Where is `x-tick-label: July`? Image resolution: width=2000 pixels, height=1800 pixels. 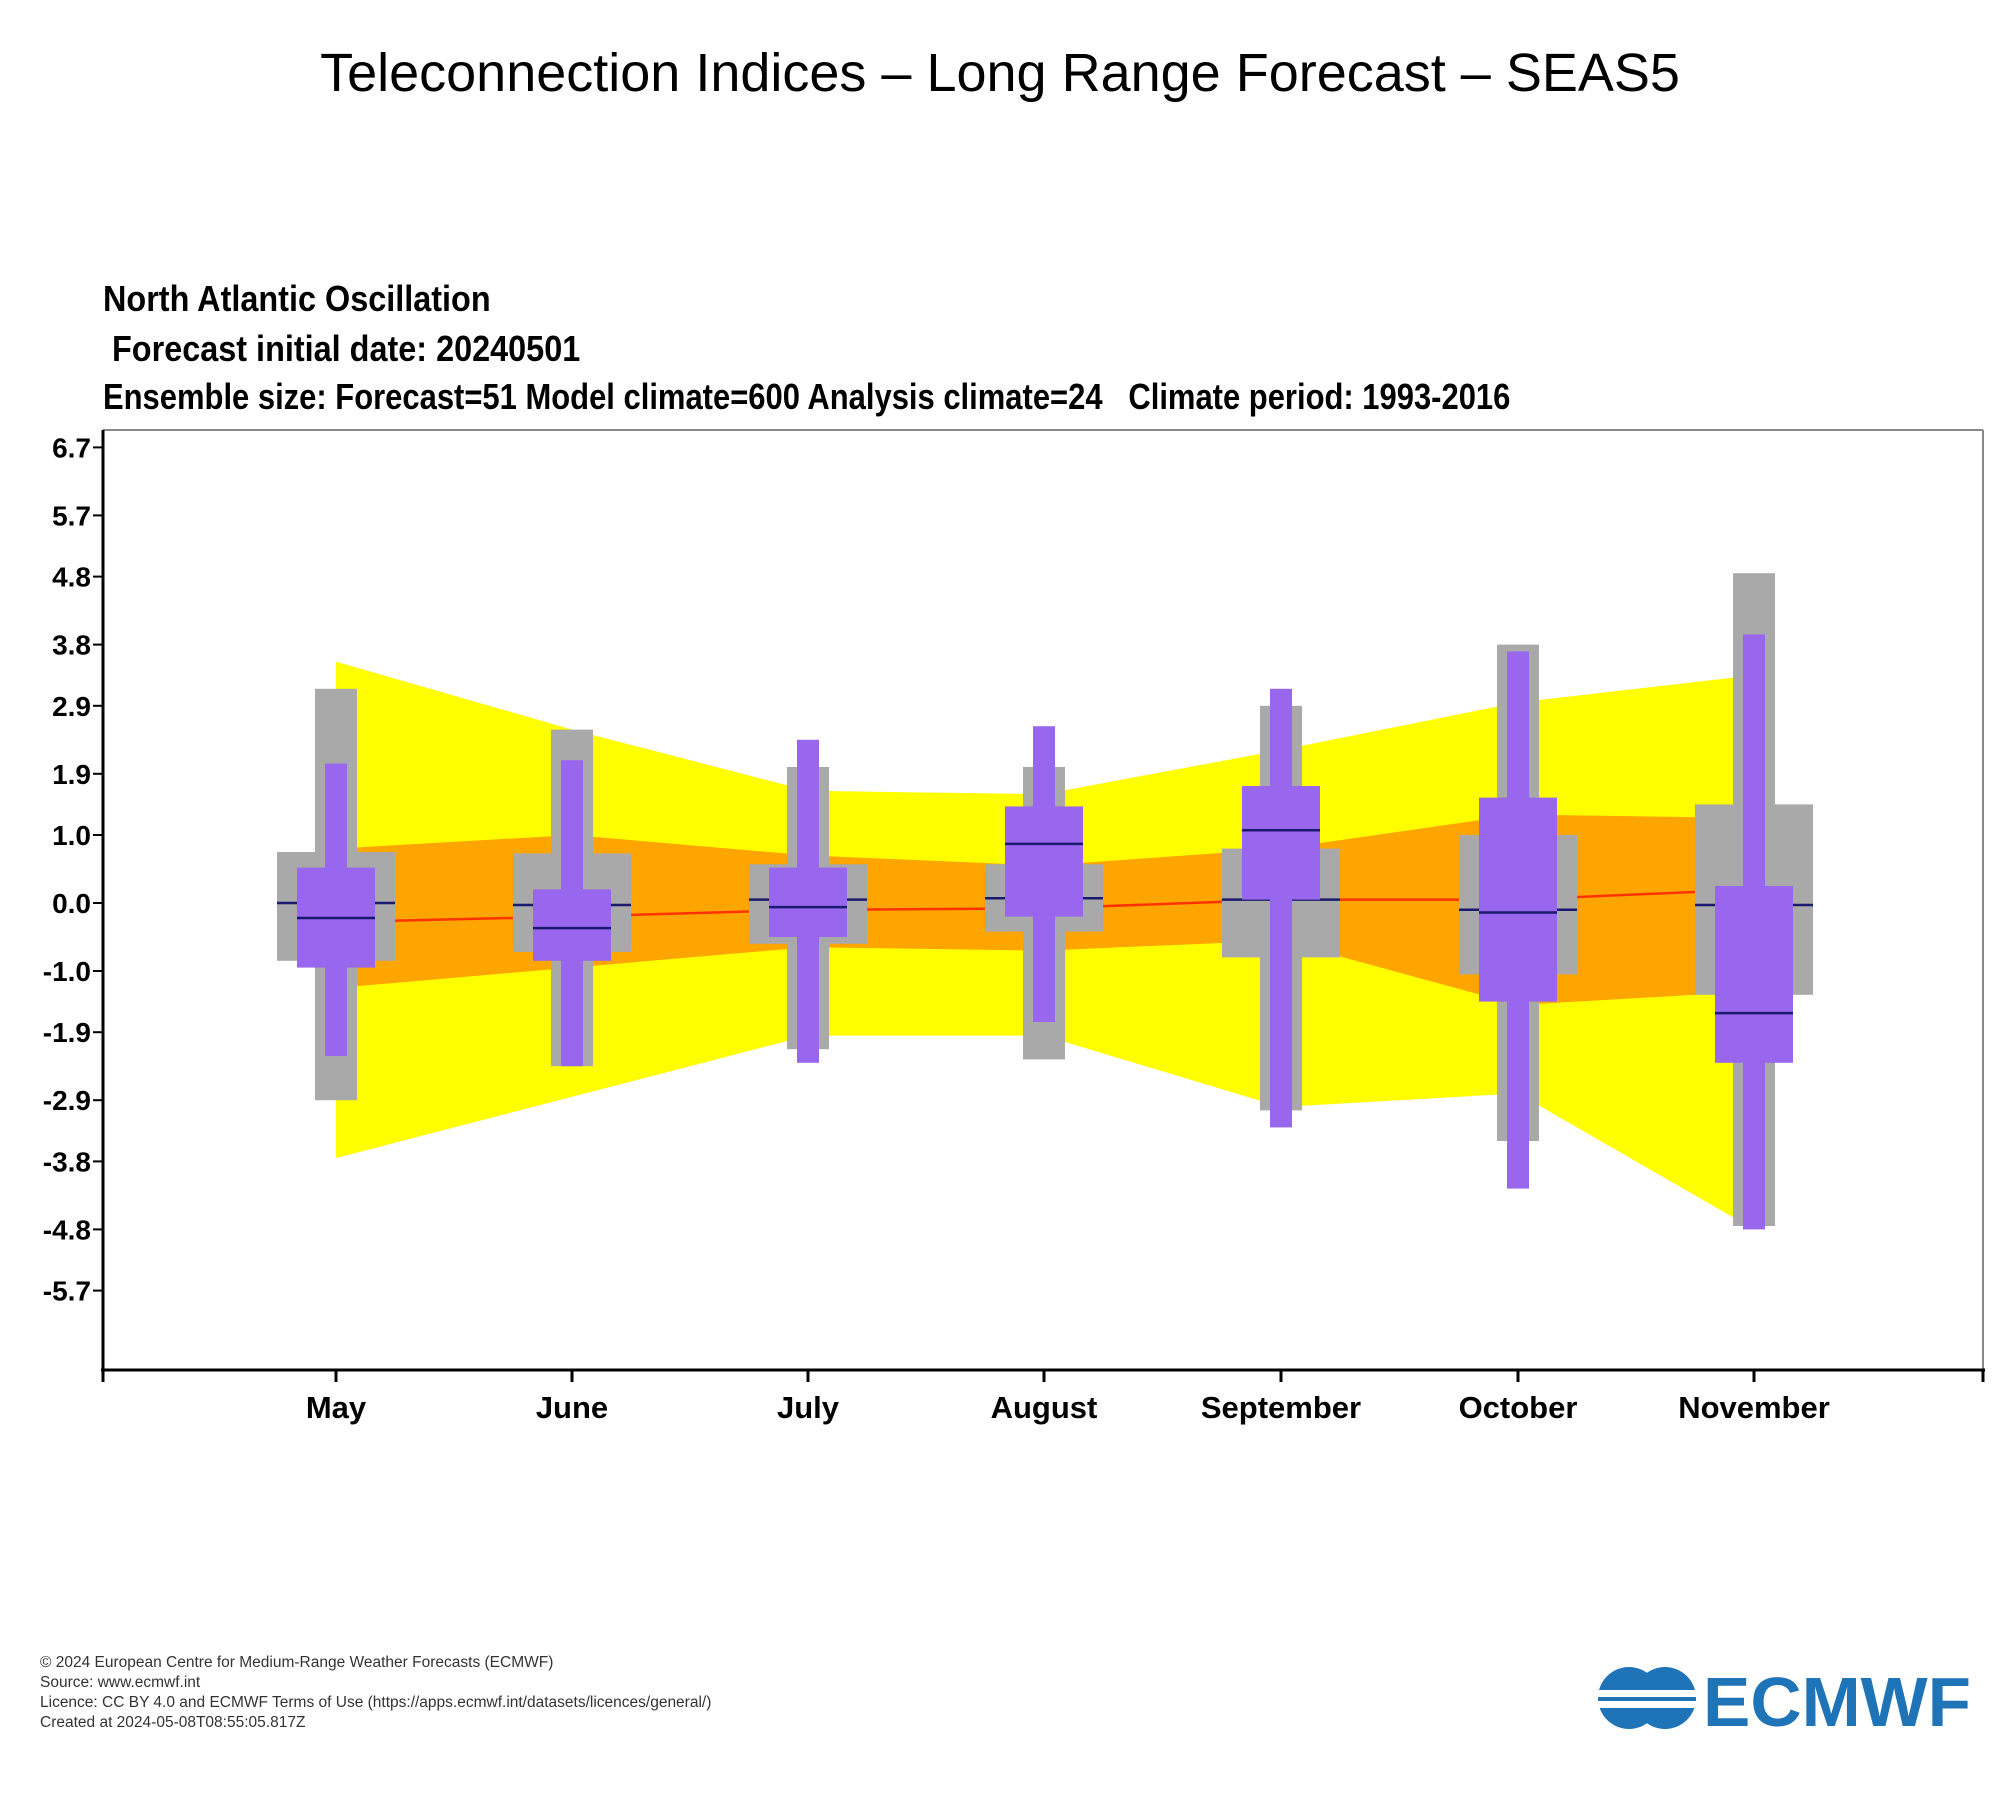
x-tick-label: July is located at coordinates (808, 1407).